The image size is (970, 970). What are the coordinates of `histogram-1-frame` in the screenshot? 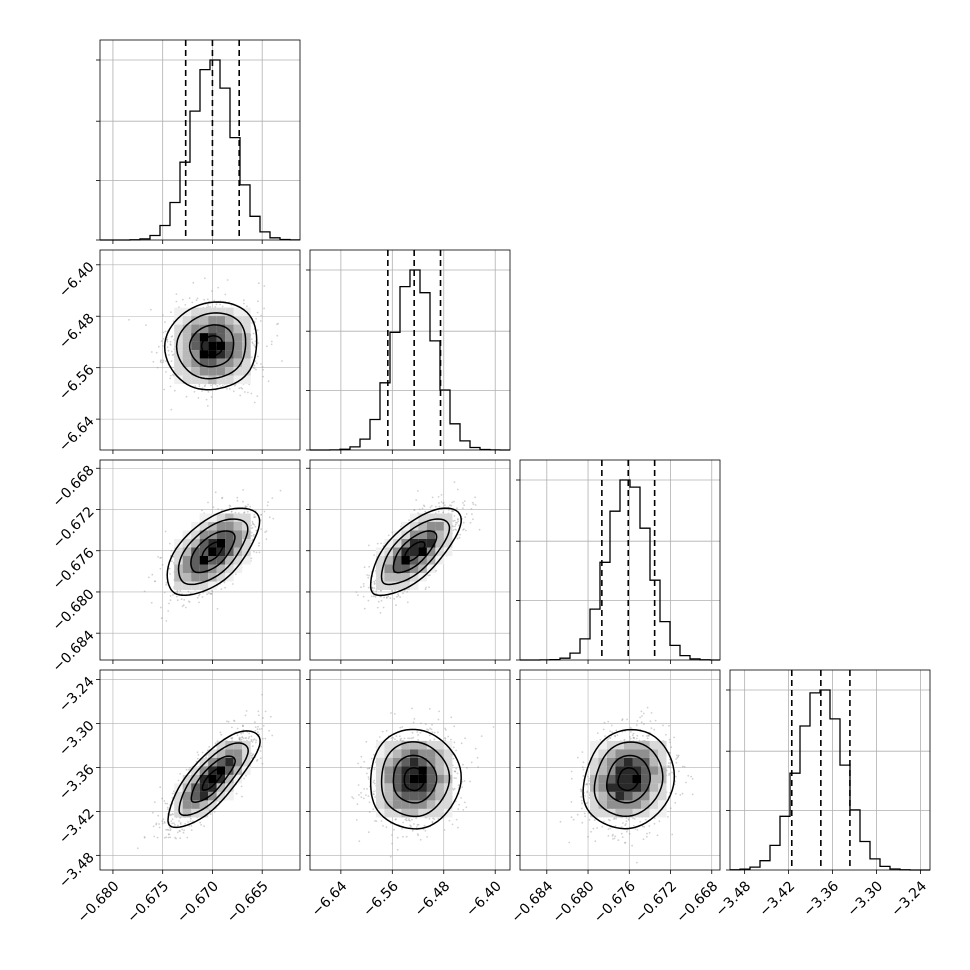 It's located at (410, 350).